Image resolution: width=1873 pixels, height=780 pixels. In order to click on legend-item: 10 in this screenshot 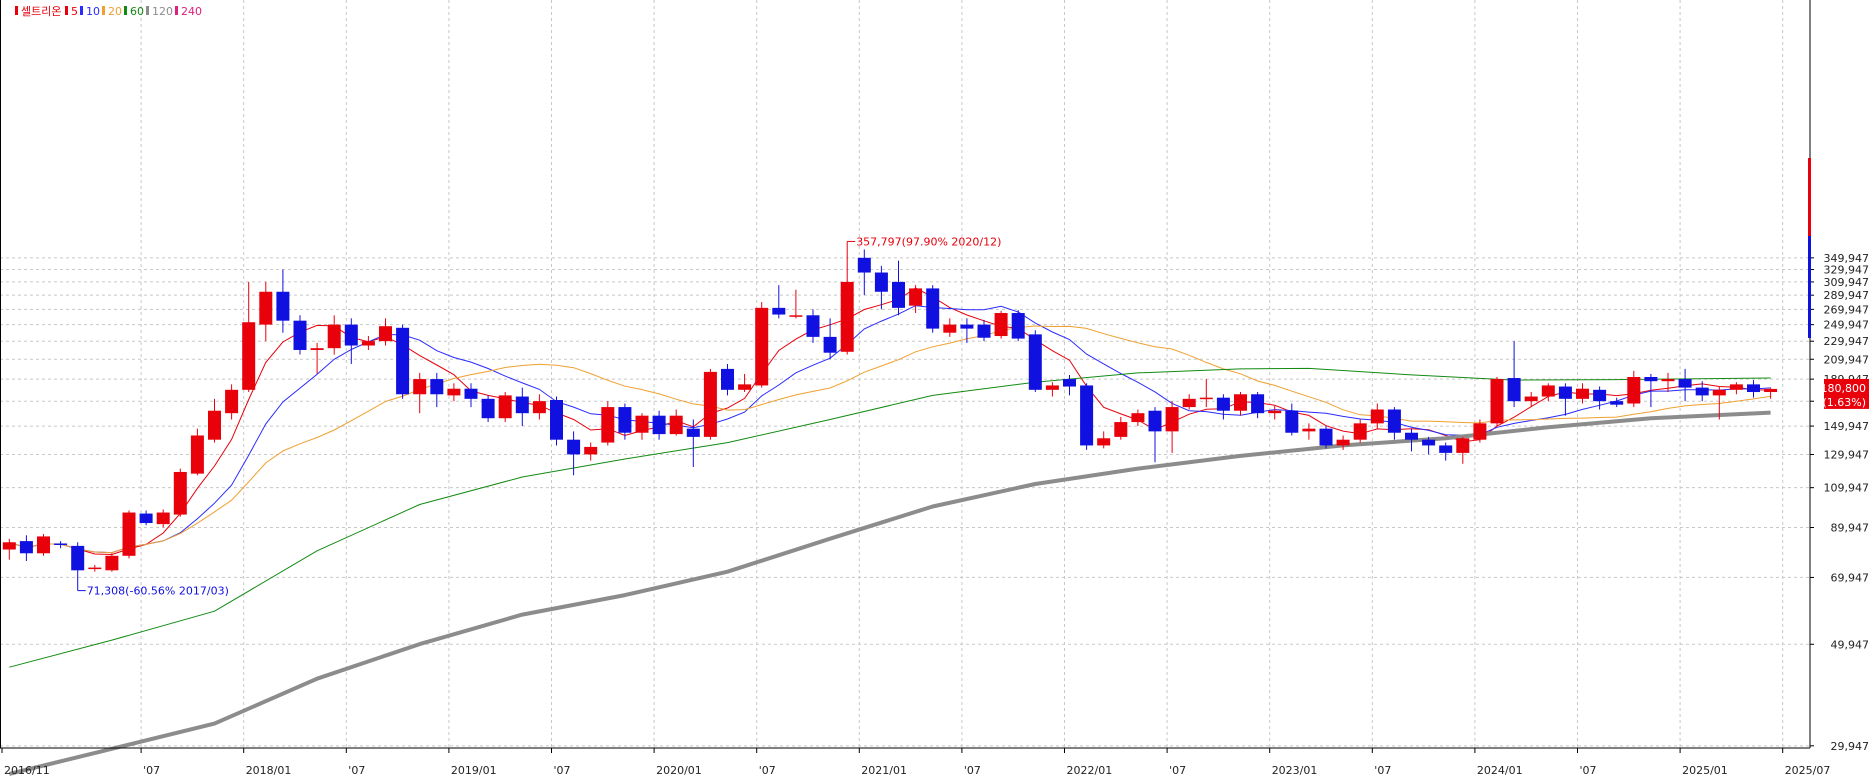, I will do `click(90, 11)`.